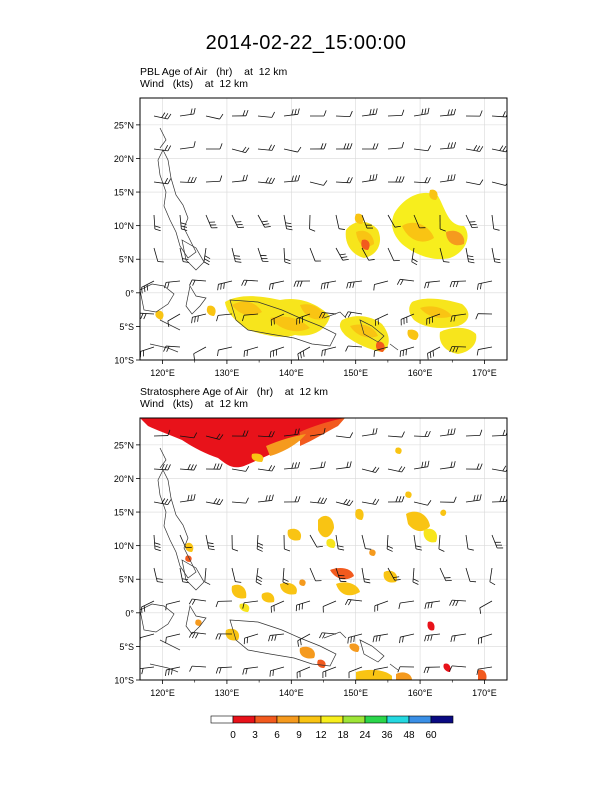 The image size is (612, 792). I want to click on pbl-y-tick-label: 10°N, so click(124, 226).